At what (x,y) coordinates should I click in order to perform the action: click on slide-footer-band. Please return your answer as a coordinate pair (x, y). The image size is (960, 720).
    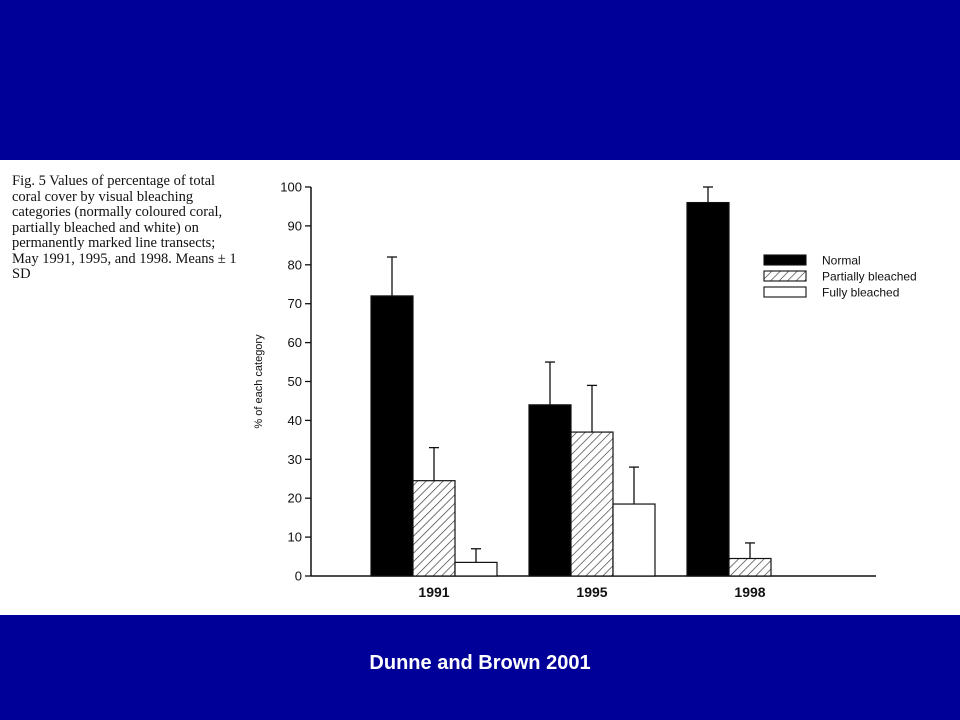
    Looking at the image, I should click on (480, 667).